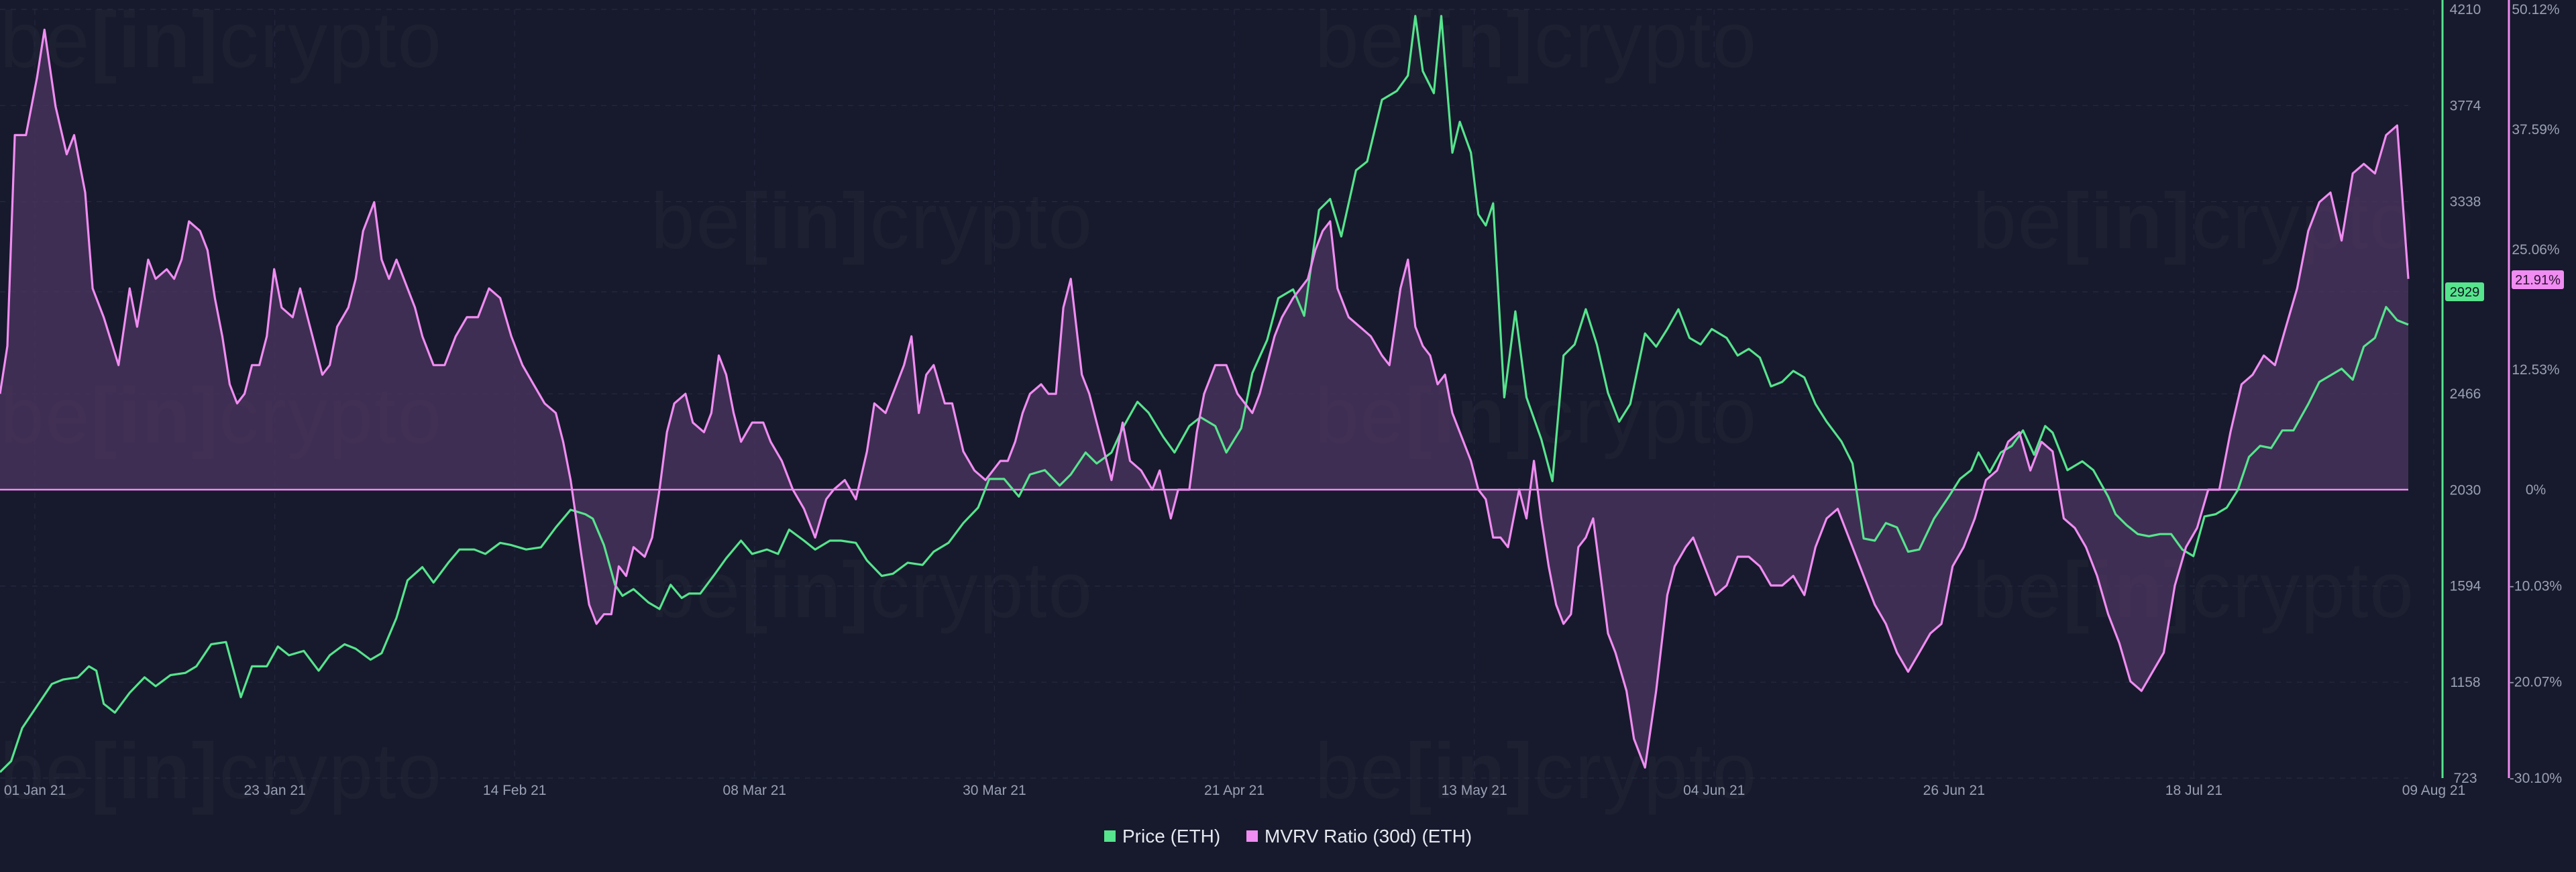 This screenshot has width=2576, height=872. What do you see at coordinates (2465, 490) in the screenshot?
I see `price-tick-label: 2030` at bounding box center [2465, 490].